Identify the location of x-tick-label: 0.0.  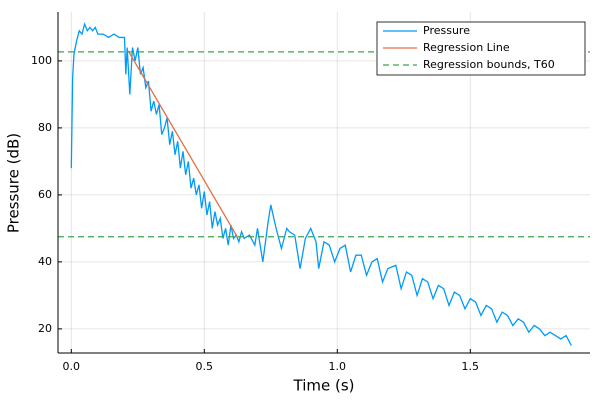
(72, 366).